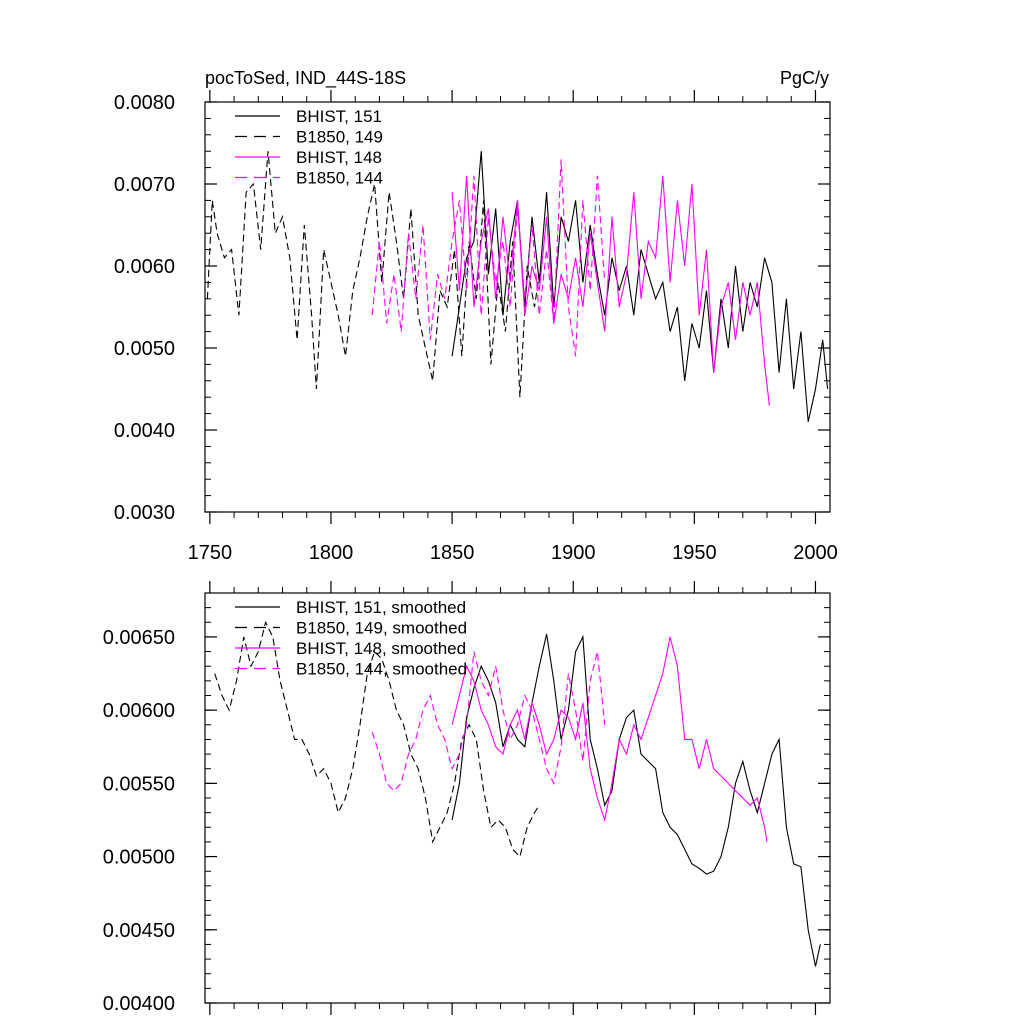 The image size is (1024, 1024). What do you see at coordinates (381, 628) in the screenshot?
I see `legend-label: B1850, 149, smoothed` at bounding box center [381, 628].